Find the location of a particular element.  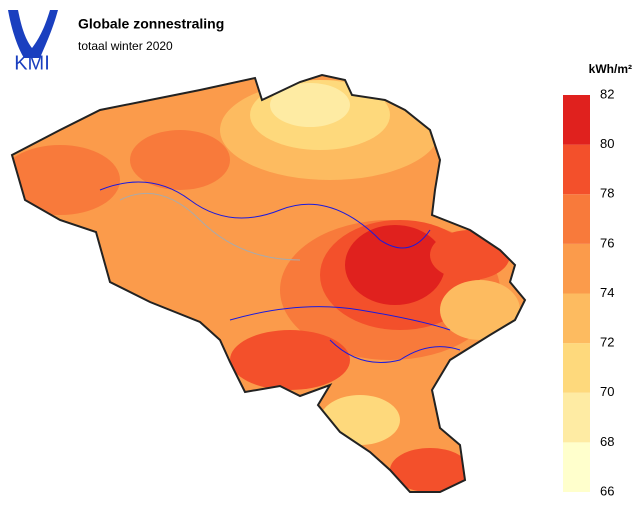

legend-tick-label: 74 is located at coordinates (607, 292).